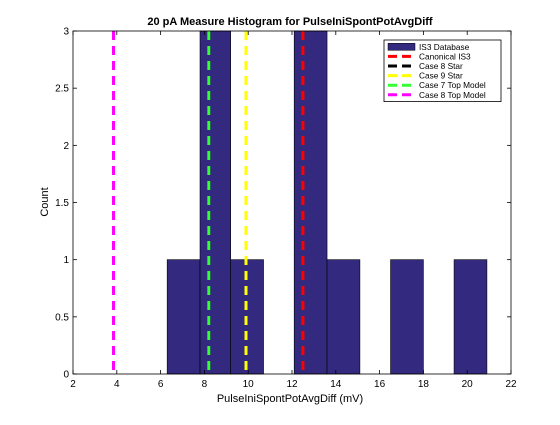  Describe the element at coordinates (62, 317) in the screenshot. I see `y-tick-label: 0.5` at that location.